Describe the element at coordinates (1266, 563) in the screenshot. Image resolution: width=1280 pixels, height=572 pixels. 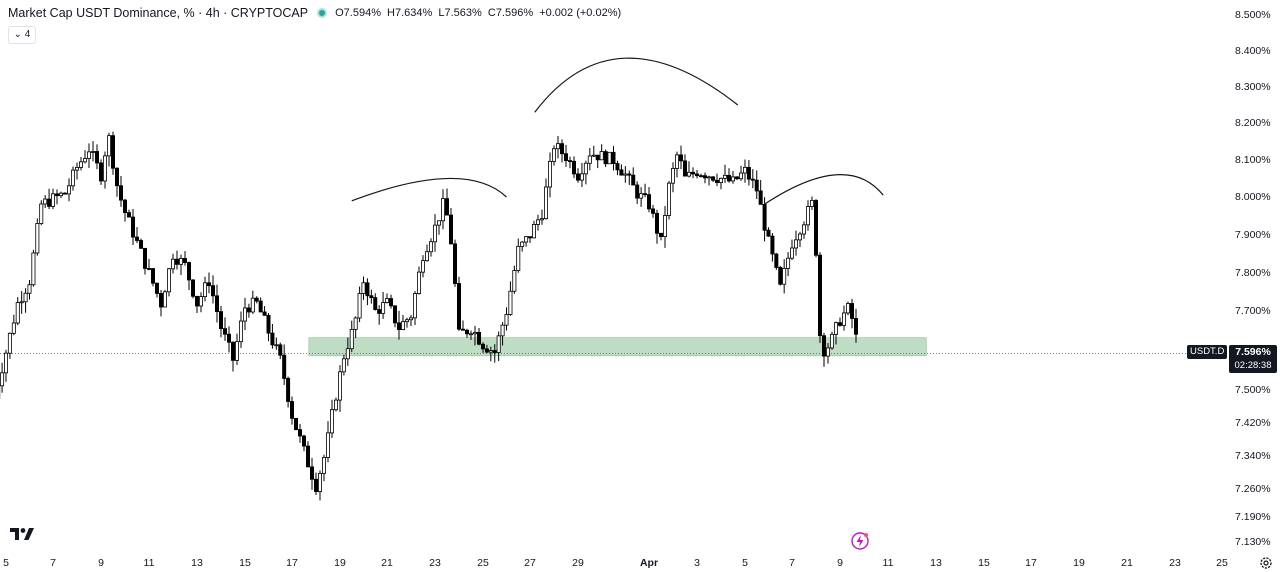
I see `gear-icon` at that location.